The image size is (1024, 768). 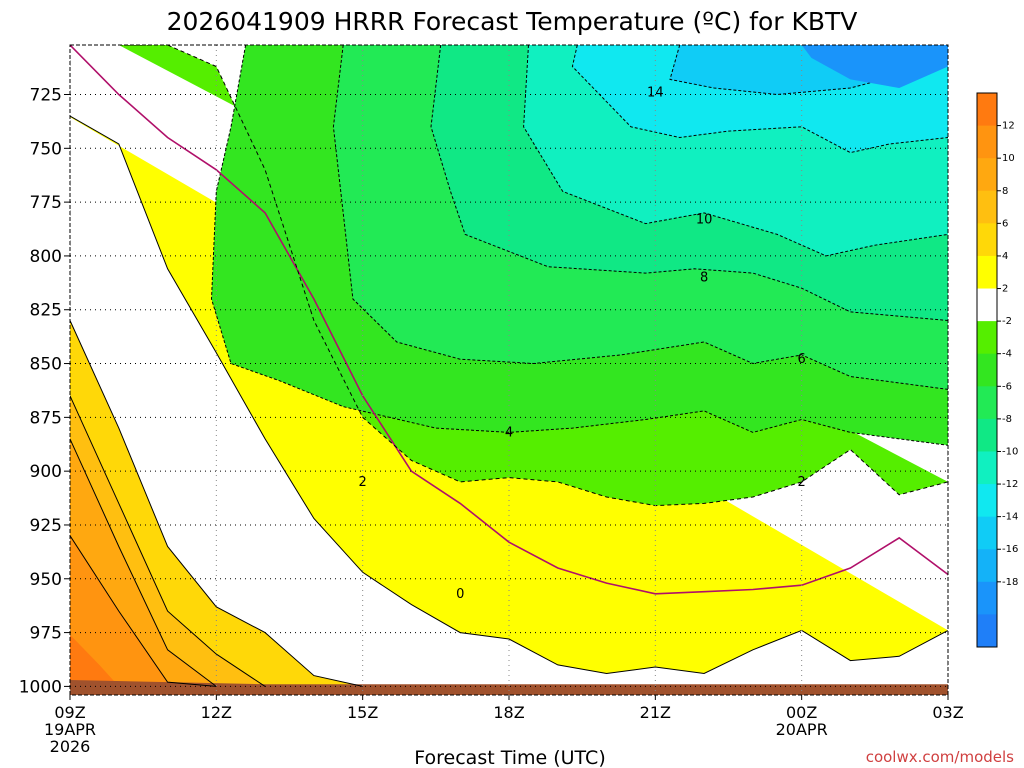 What do you see at coordinates (46, 311) in the screenshot?
I see `y-tick-label: 825` at bounding box center [46, 311].